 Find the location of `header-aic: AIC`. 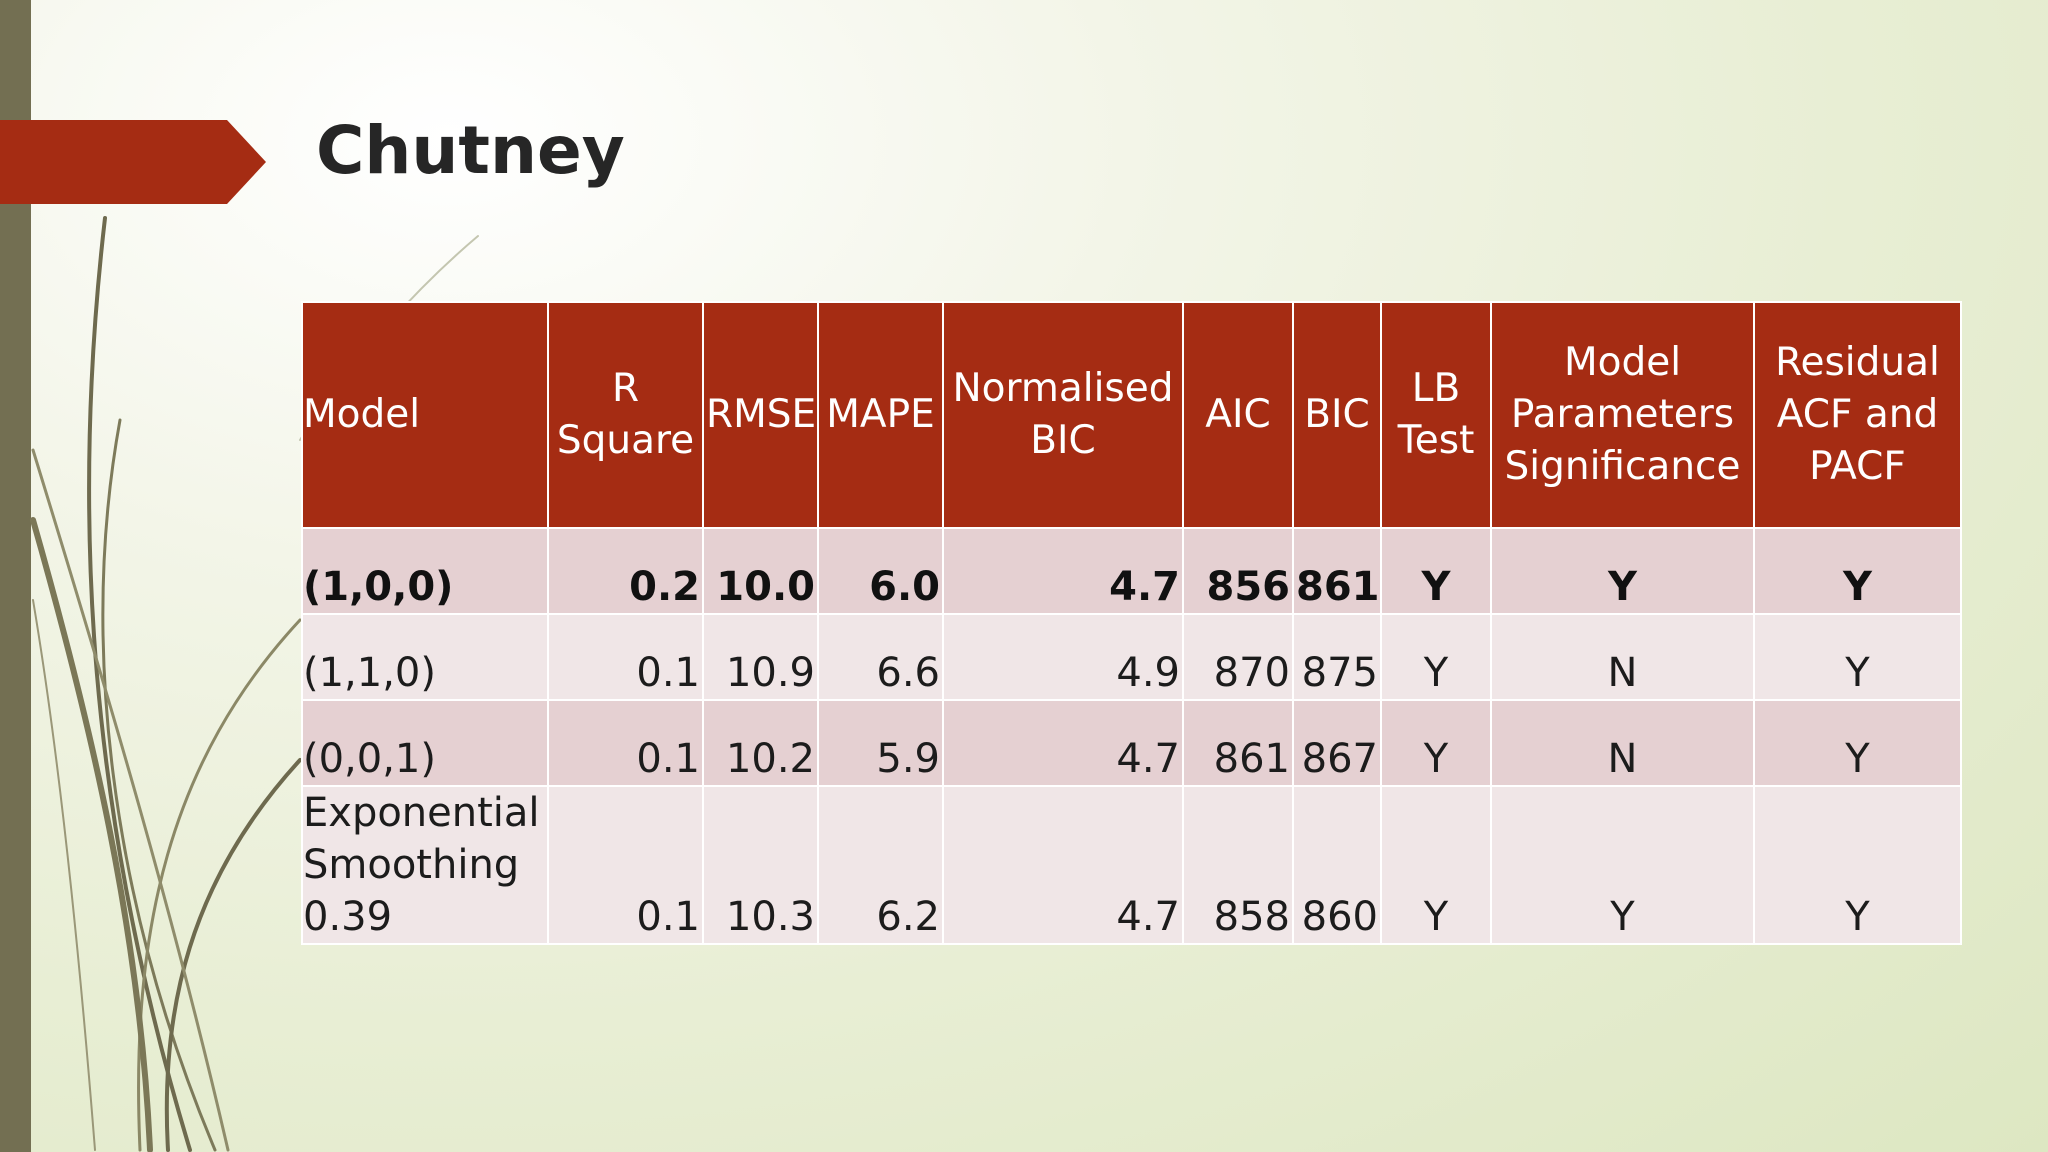

header-aic: AIC is located at coordinates (1238, 415).